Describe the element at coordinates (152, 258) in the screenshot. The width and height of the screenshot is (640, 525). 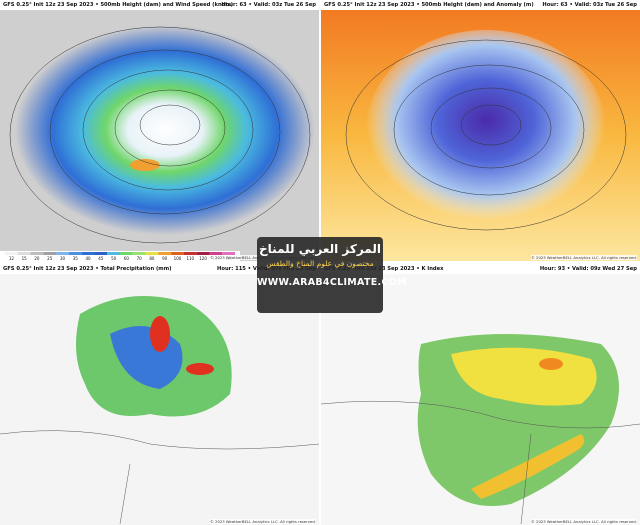
I see `colorbar-label: 80` at that location.